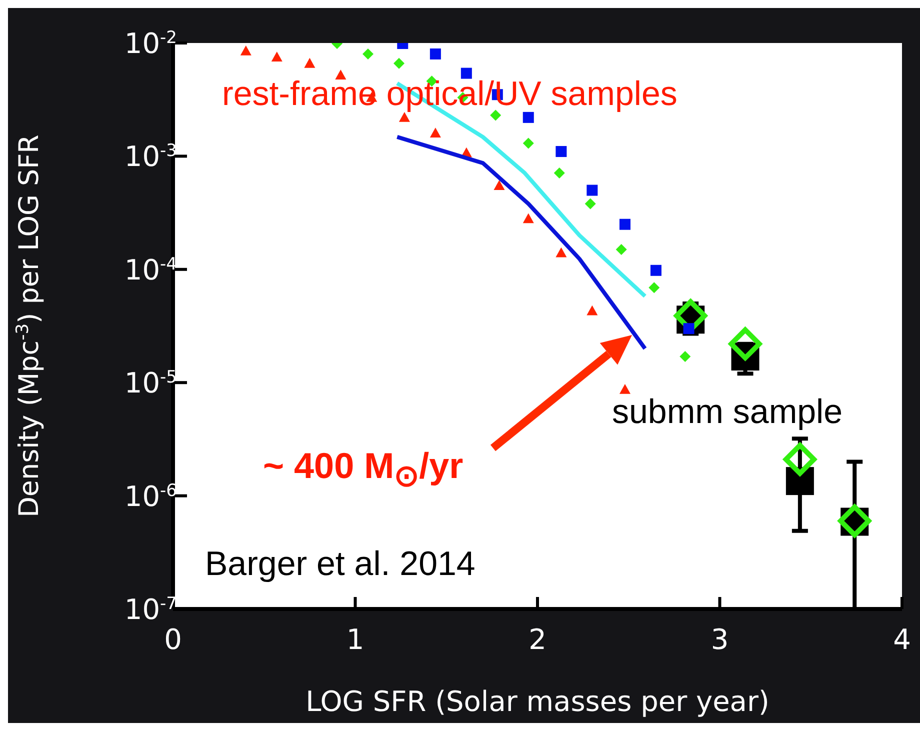 The width and height of the screenshot is (920, 731). Describe the element at coordinates (150, 496) in the screenshot. I see `y-tick-label: 10$^{-6}$` at that location.